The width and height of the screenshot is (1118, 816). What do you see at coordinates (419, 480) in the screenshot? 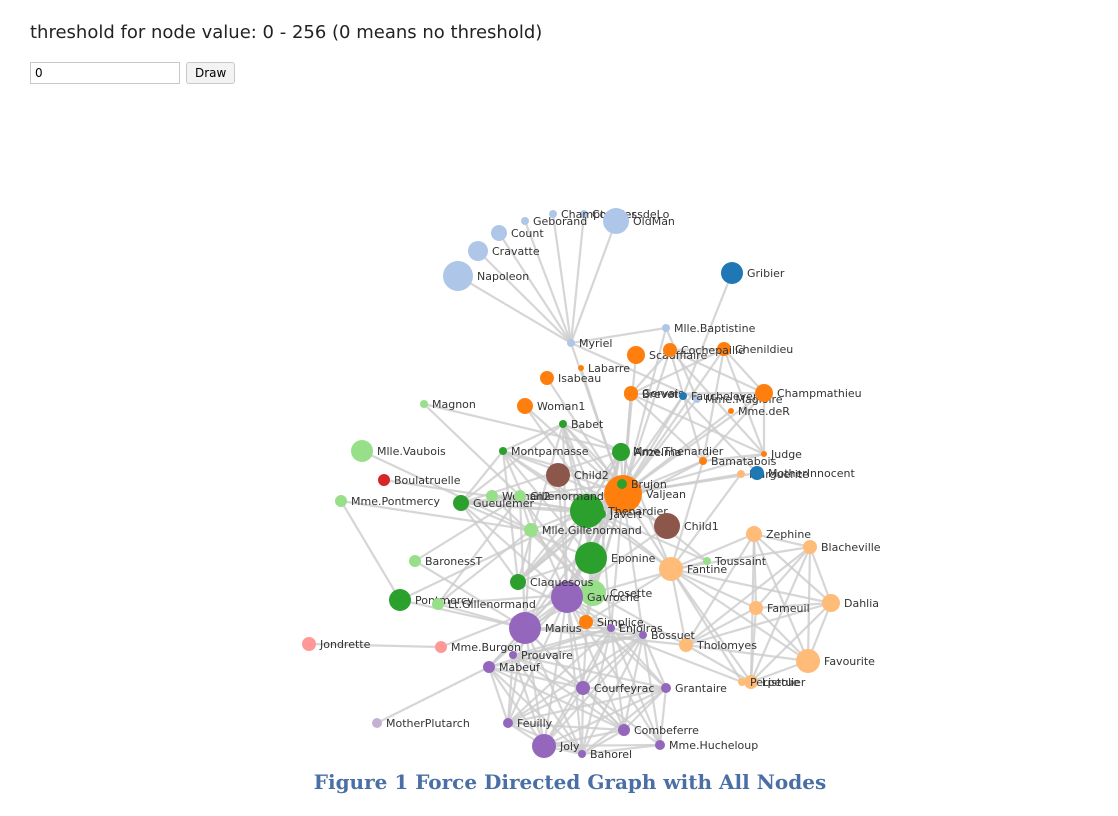
I see `node-boulatruelle: Boulatruelle` at bounding box center [419, 480].